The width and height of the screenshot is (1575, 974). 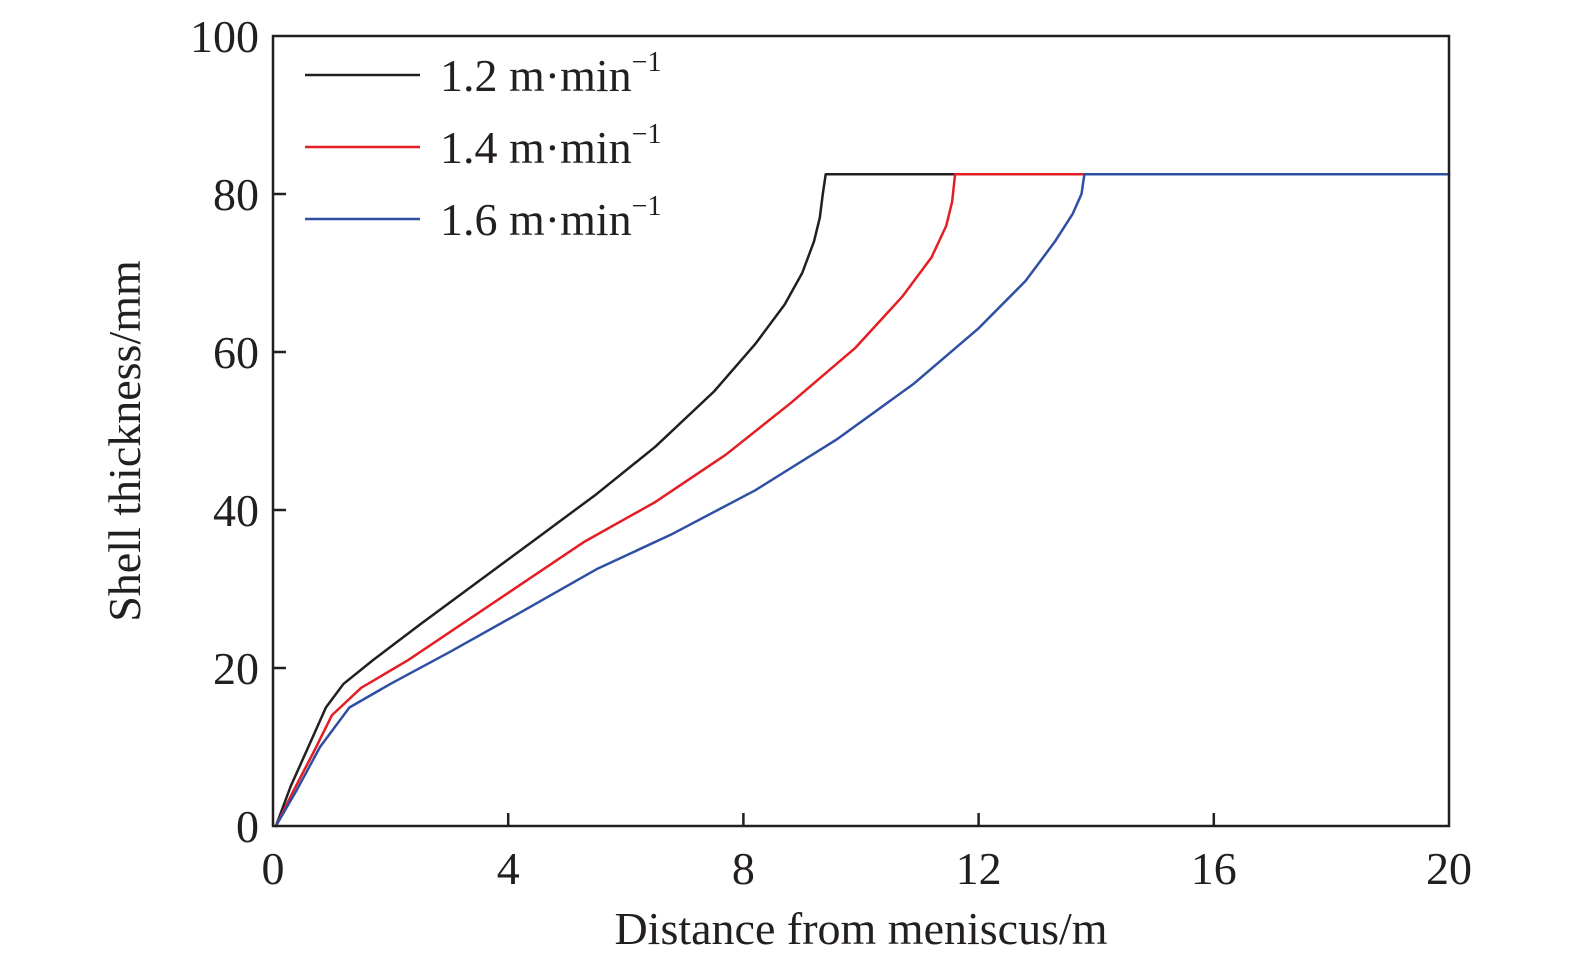 I want to click on x-tick-label: 8, so click(x=743, y=868).